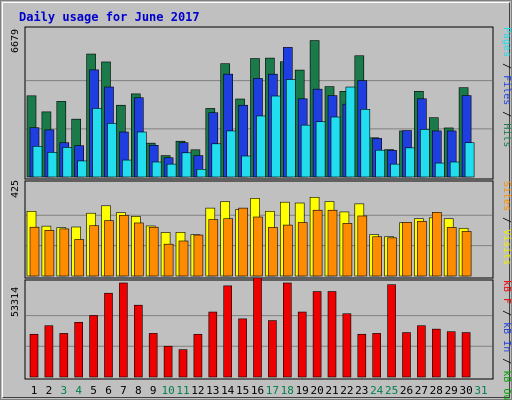 This screenshot has width=512, height=401. What do you see at coordinates (506, 247) in the screenshot?
I see `legend-mid-item-2: Visits` at bounding box center [506, 247].